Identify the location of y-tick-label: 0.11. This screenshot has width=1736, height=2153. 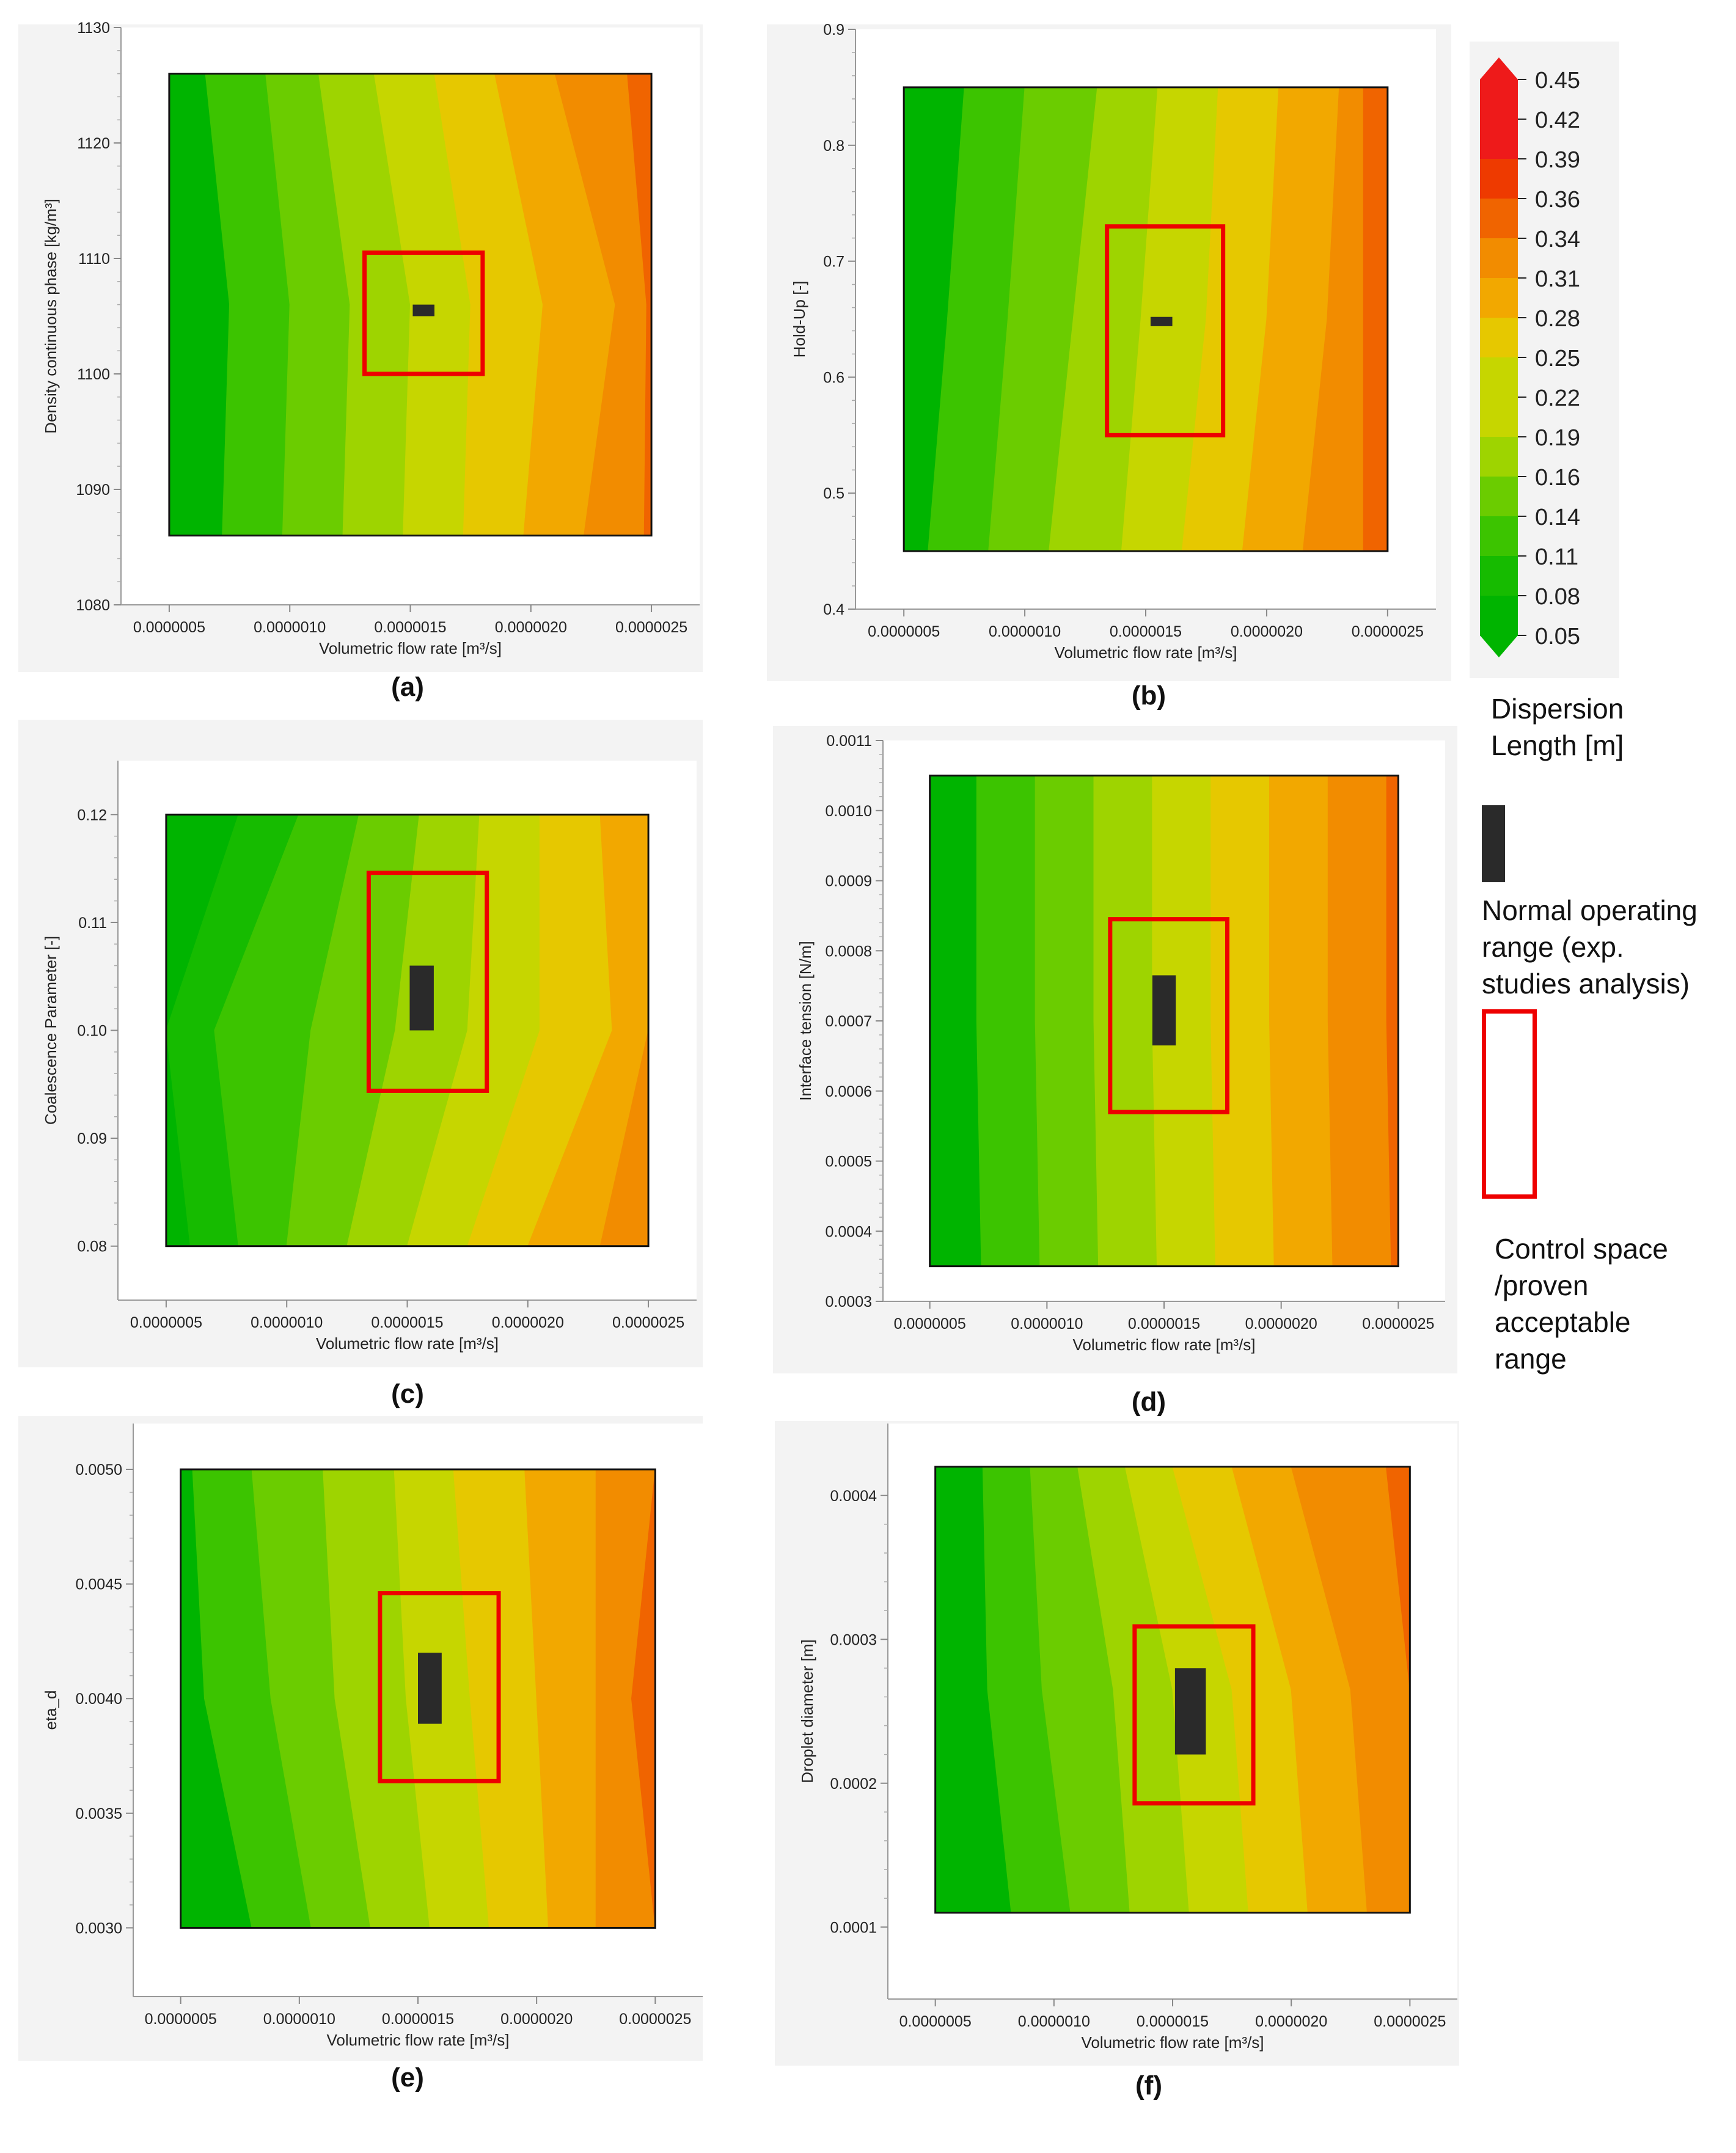
(92, 924).